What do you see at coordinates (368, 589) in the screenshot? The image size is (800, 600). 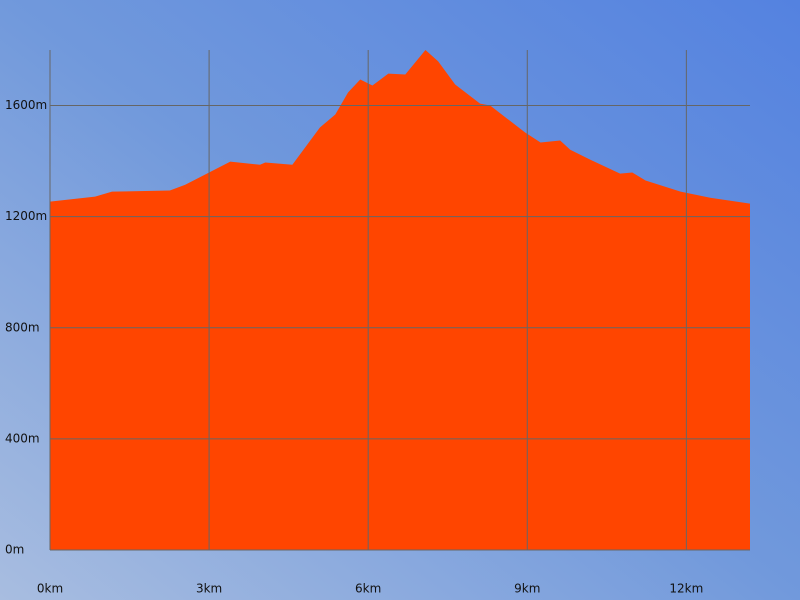 I see `x-tick-label: 6km` at bounding box center [368, 589].